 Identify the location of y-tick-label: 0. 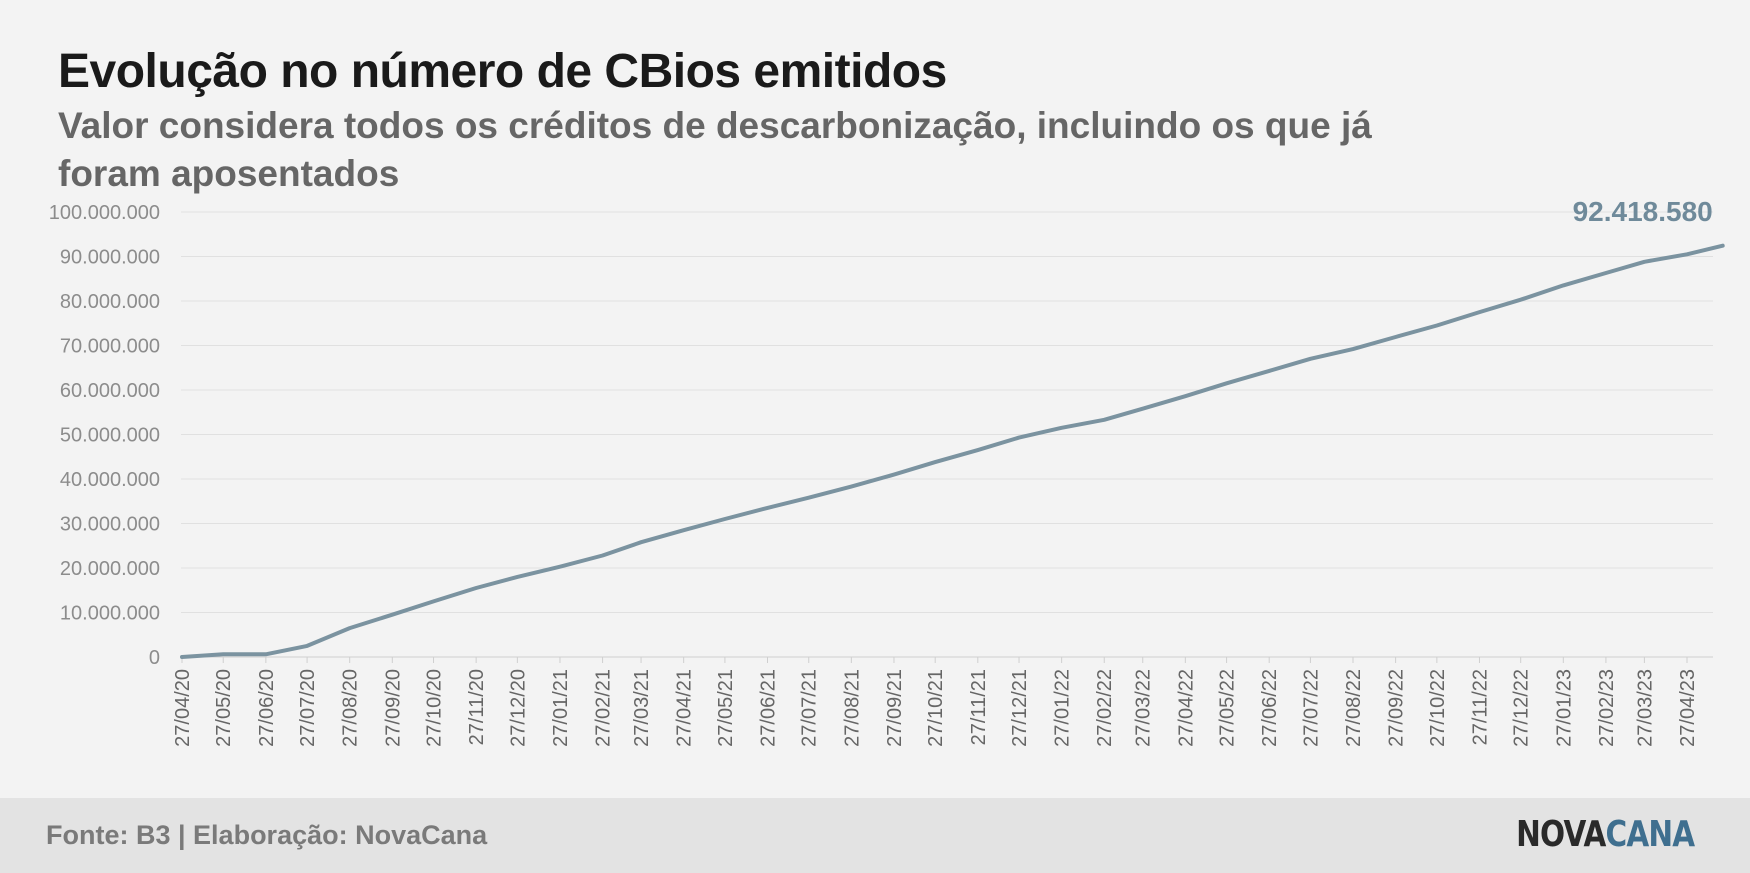
(154, 658).